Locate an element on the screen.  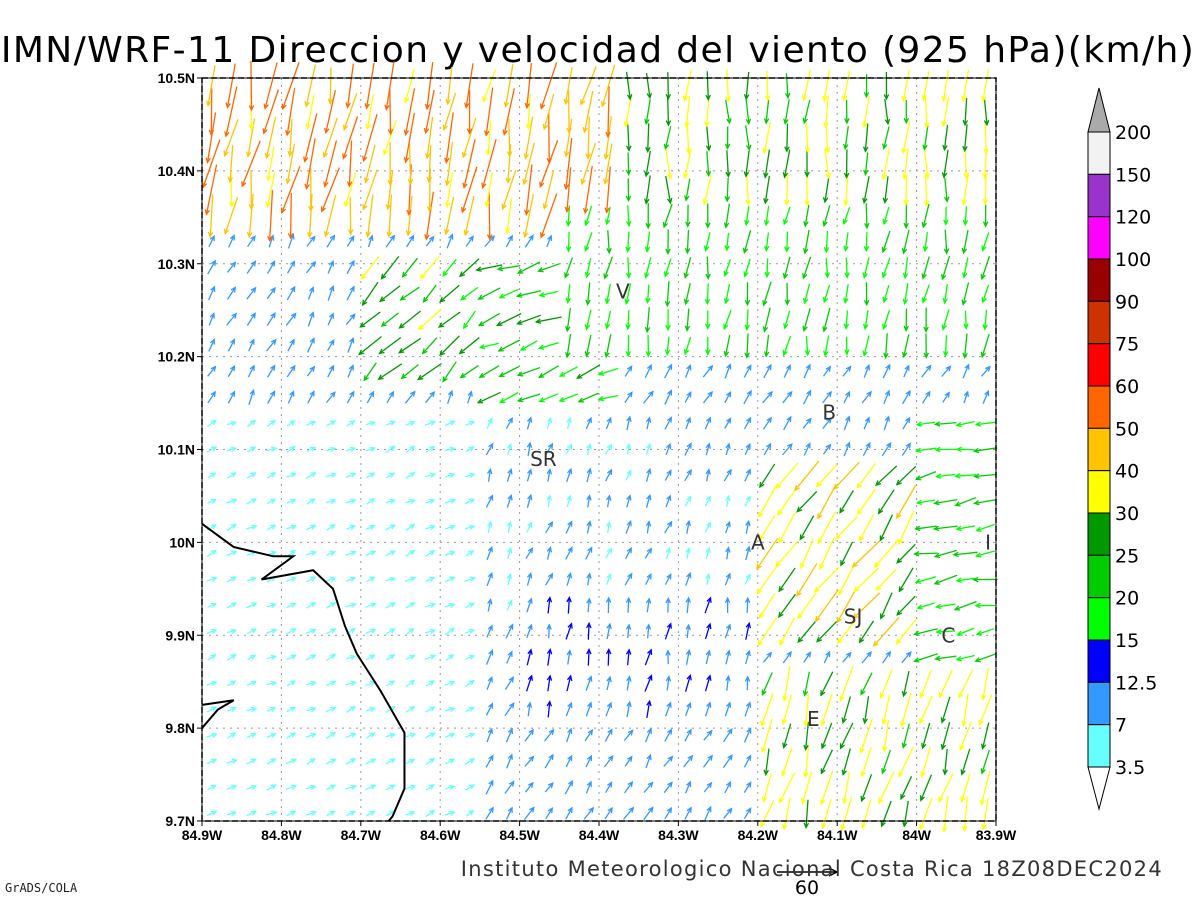
reference-arrow-head is located at coordinates (833, 872).